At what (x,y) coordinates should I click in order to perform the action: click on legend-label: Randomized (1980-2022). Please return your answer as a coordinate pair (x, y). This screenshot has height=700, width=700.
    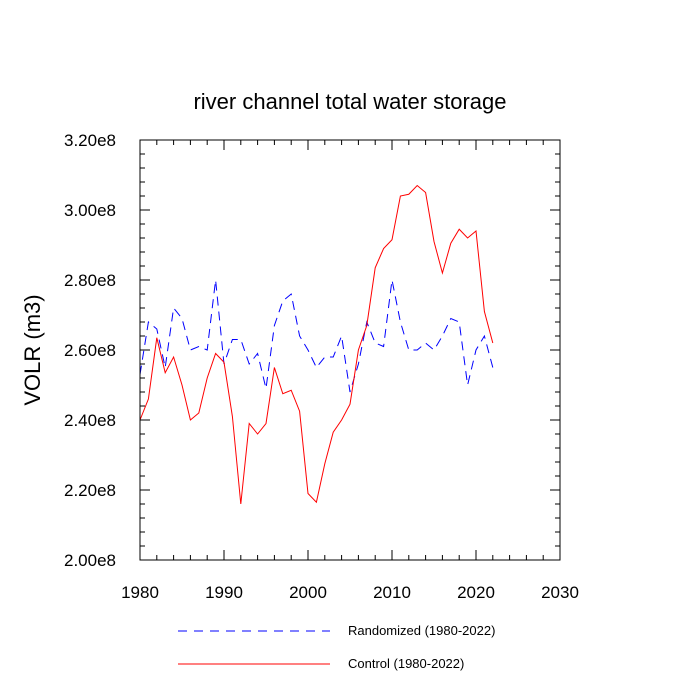
    Looking at the image, I should click on (421, 630).